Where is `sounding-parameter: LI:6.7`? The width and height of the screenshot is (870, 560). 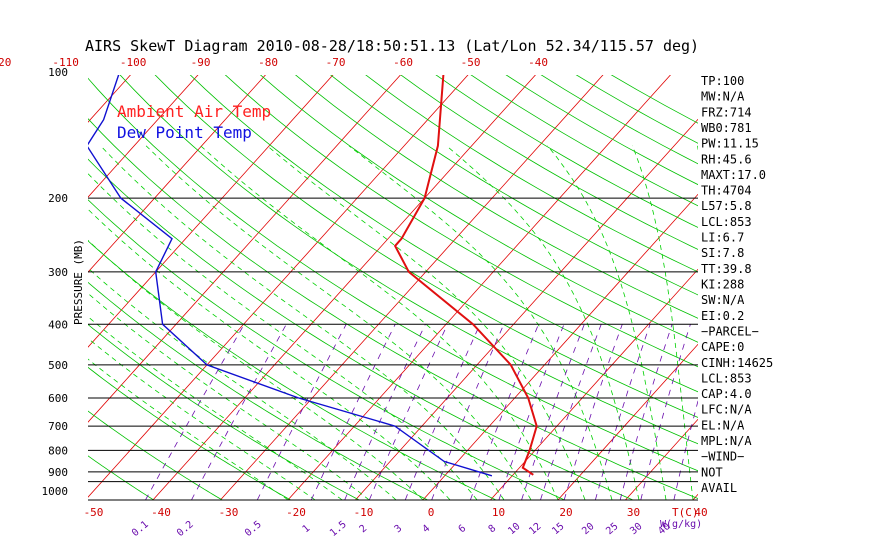 sounding-parameter: LI:6.7 is located at coordinates (722, 238).